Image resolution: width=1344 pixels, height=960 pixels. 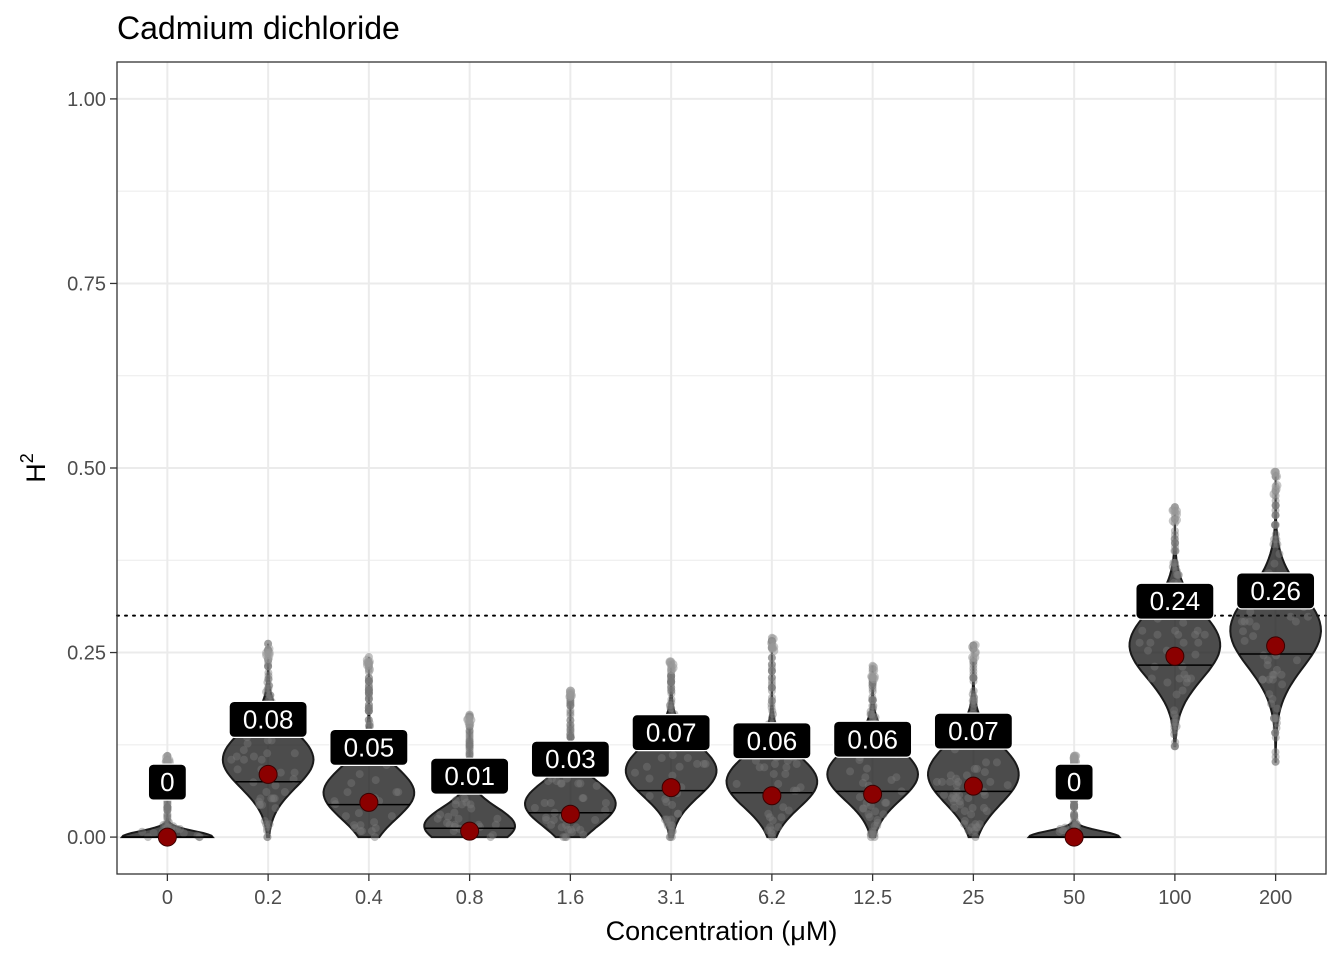 I want to click on x-tick-label: 25, so click(x=973, y=898).